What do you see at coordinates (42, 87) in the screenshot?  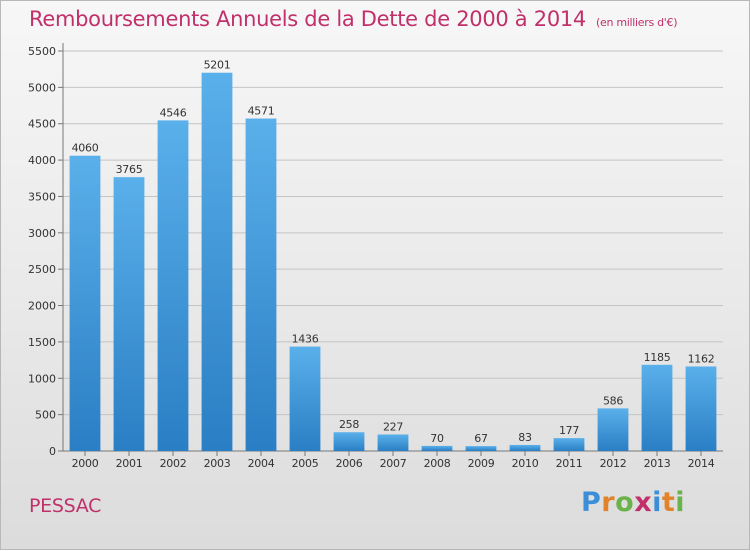 I see `y-tick-label: 5000` at bounding box center [42, 87].